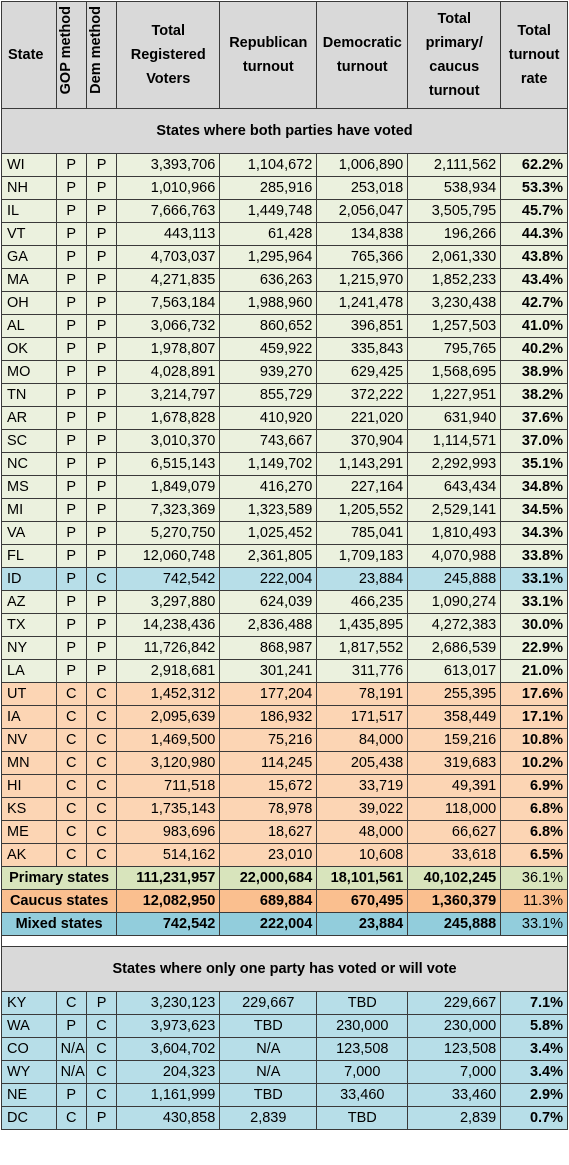  I want to click on democratic-turnout-cell: 466,235, so click(362, 602).